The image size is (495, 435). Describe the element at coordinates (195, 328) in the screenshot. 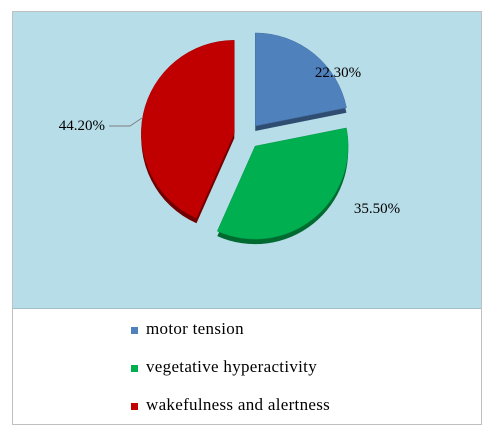

I see `legend-label-motor-tension: motor tension` at that location.